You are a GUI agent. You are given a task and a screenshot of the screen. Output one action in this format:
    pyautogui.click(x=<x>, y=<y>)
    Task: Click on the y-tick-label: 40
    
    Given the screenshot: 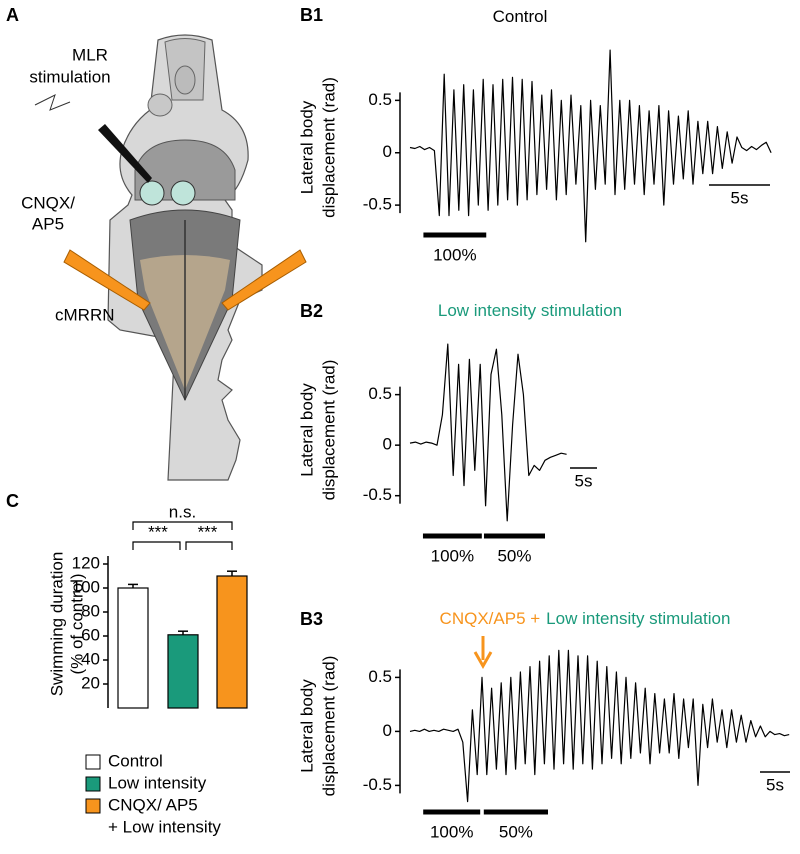 What is the action you would take?
    pyautogui.click(x=90, y=658)
    